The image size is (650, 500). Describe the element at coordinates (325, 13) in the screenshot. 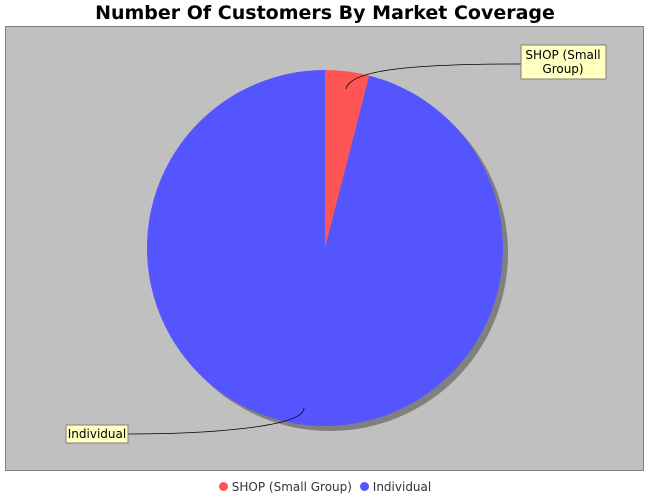

I see `chart-title: Number Of Customers By Market Coverage` at that location.